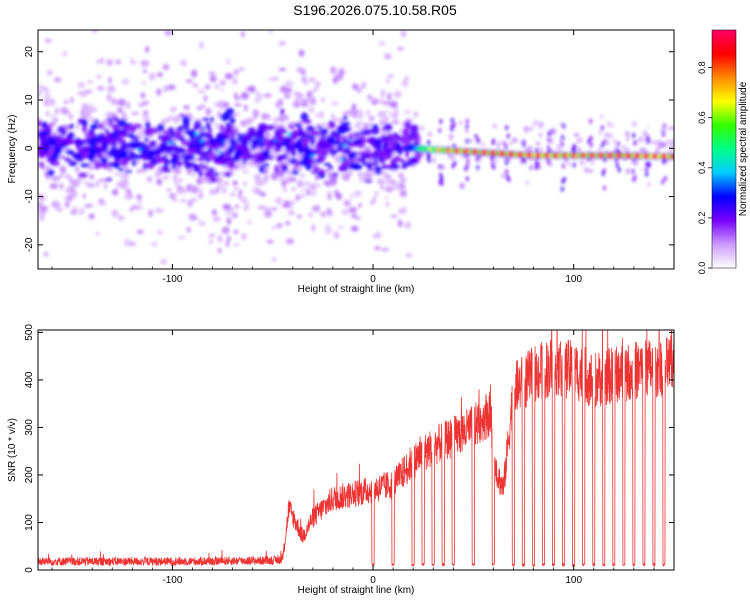  Describe the element at coordinates (172, 279) in the screenshot. I see `spectrogram-x-tick-label: -100` at that location.